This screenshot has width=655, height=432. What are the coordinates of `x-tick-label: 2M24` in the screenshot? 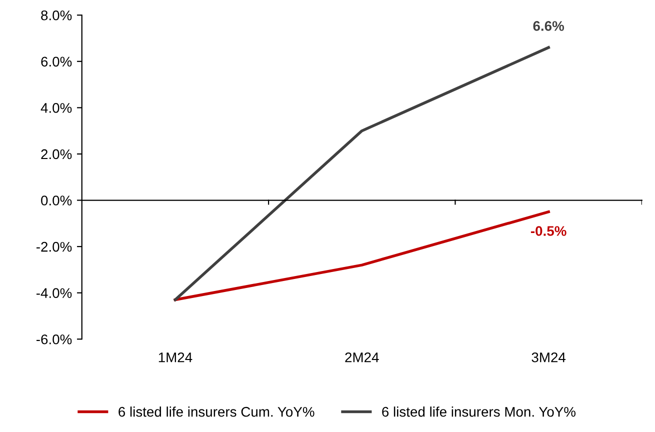 It's located at (362, 357).